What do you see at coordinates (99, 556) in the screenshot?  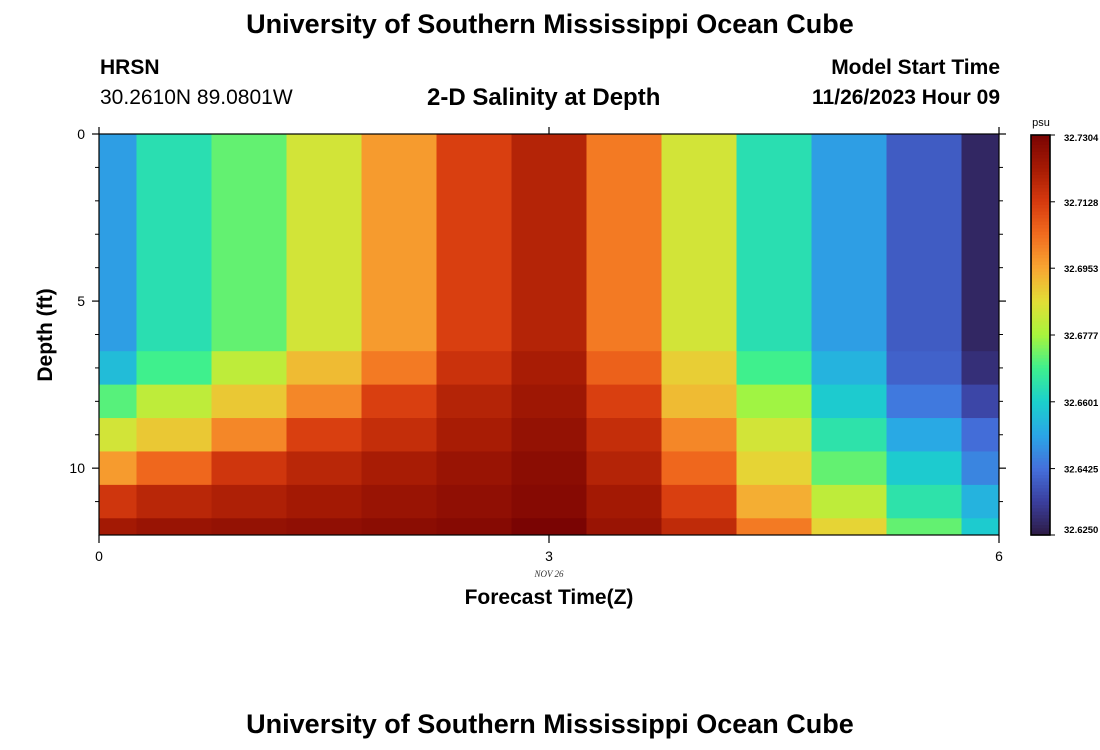 I see `x-tick-label: 0` at bounding box center [99, 556].